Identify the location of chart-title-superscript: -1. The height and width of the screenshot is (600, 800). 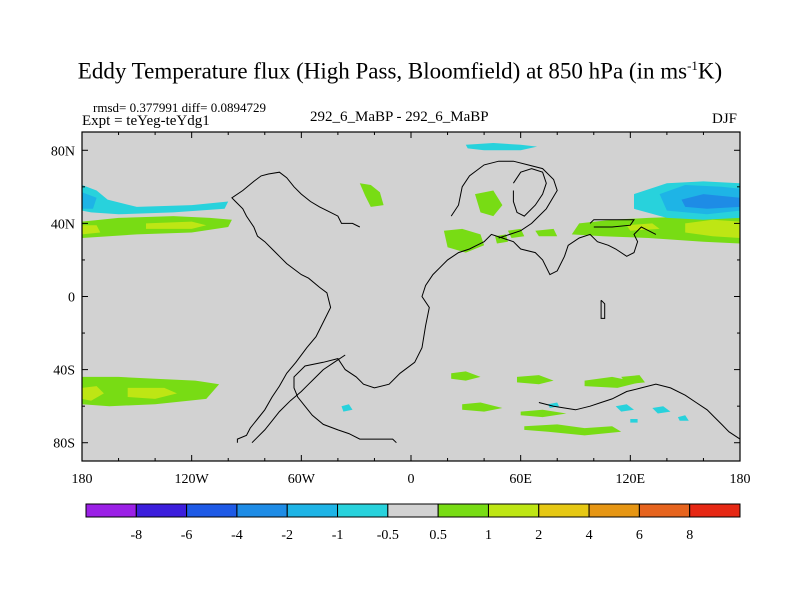
(692, 65).